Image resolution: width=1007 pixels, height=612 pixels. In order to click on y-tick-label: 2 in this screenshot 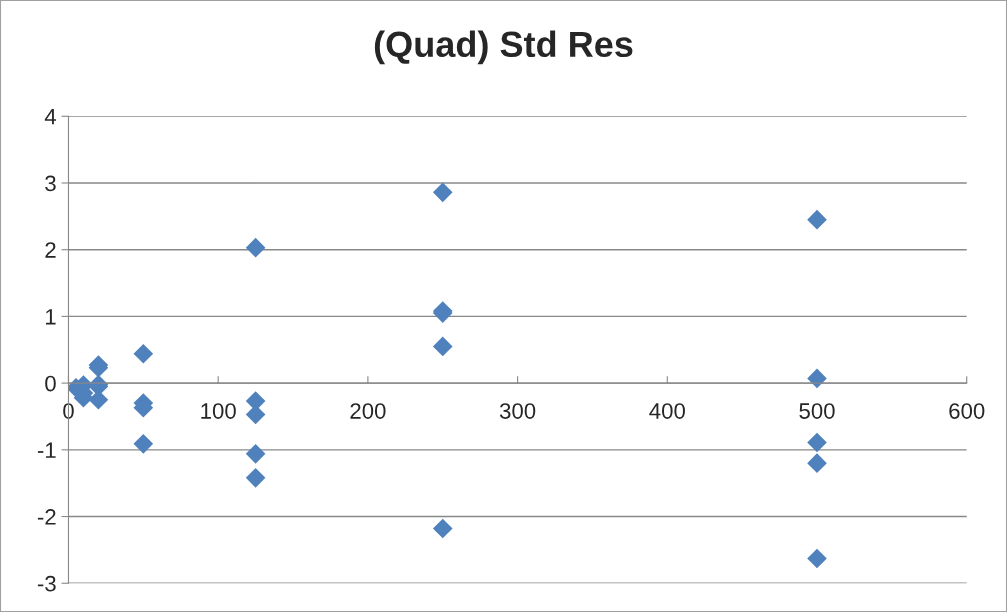, I will do `click(50, 250)`.